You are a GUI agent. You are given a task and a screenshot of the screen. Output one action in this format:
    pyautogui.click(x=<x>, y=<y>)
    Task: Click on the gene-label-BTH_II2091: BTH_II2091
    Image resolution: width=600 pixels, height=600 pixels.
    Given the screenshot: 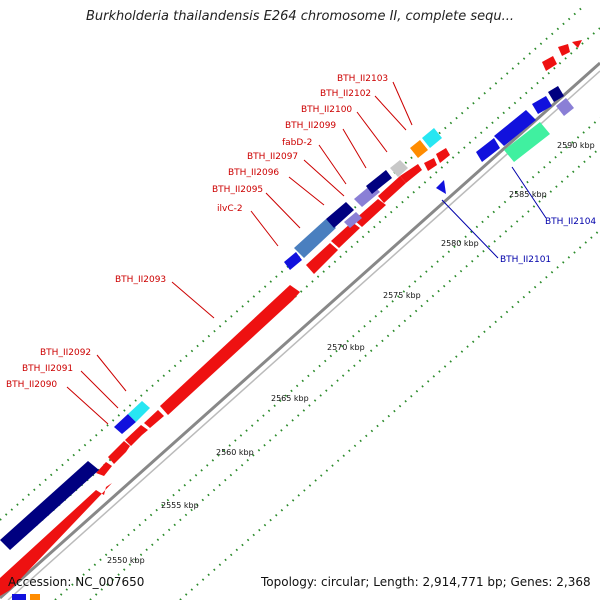 What is the action you would take?
    pyautogui.click(x=47, y=369)
    